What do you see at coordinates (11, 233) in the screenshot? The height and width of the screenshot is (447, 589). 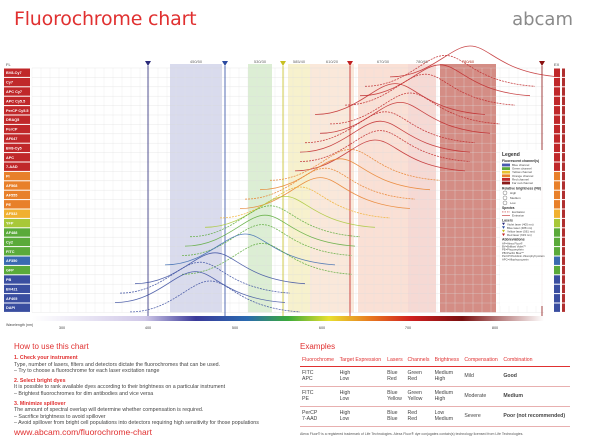 I see `fluorochrome-name: AF488` at bounding box center [11, 233].